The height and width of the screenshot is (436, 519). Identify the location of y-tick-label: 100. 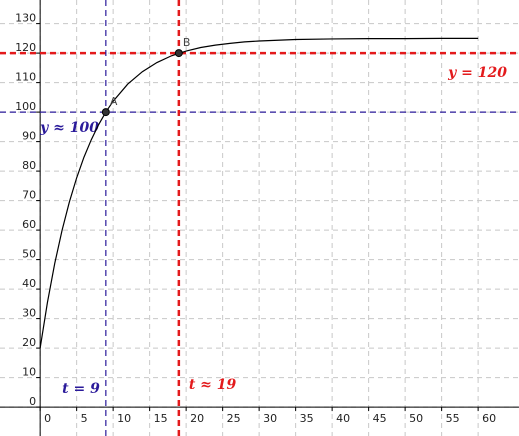
(25, 106).